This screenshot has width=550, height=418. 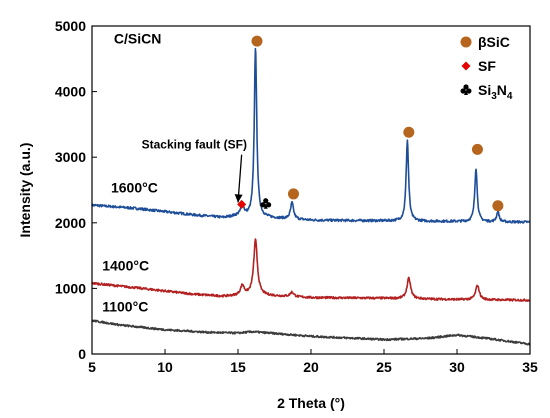 What do you see at coordinates (311, 270) in the screenshot?
I see `series-line-1400C` at bounding box center [311, 270].